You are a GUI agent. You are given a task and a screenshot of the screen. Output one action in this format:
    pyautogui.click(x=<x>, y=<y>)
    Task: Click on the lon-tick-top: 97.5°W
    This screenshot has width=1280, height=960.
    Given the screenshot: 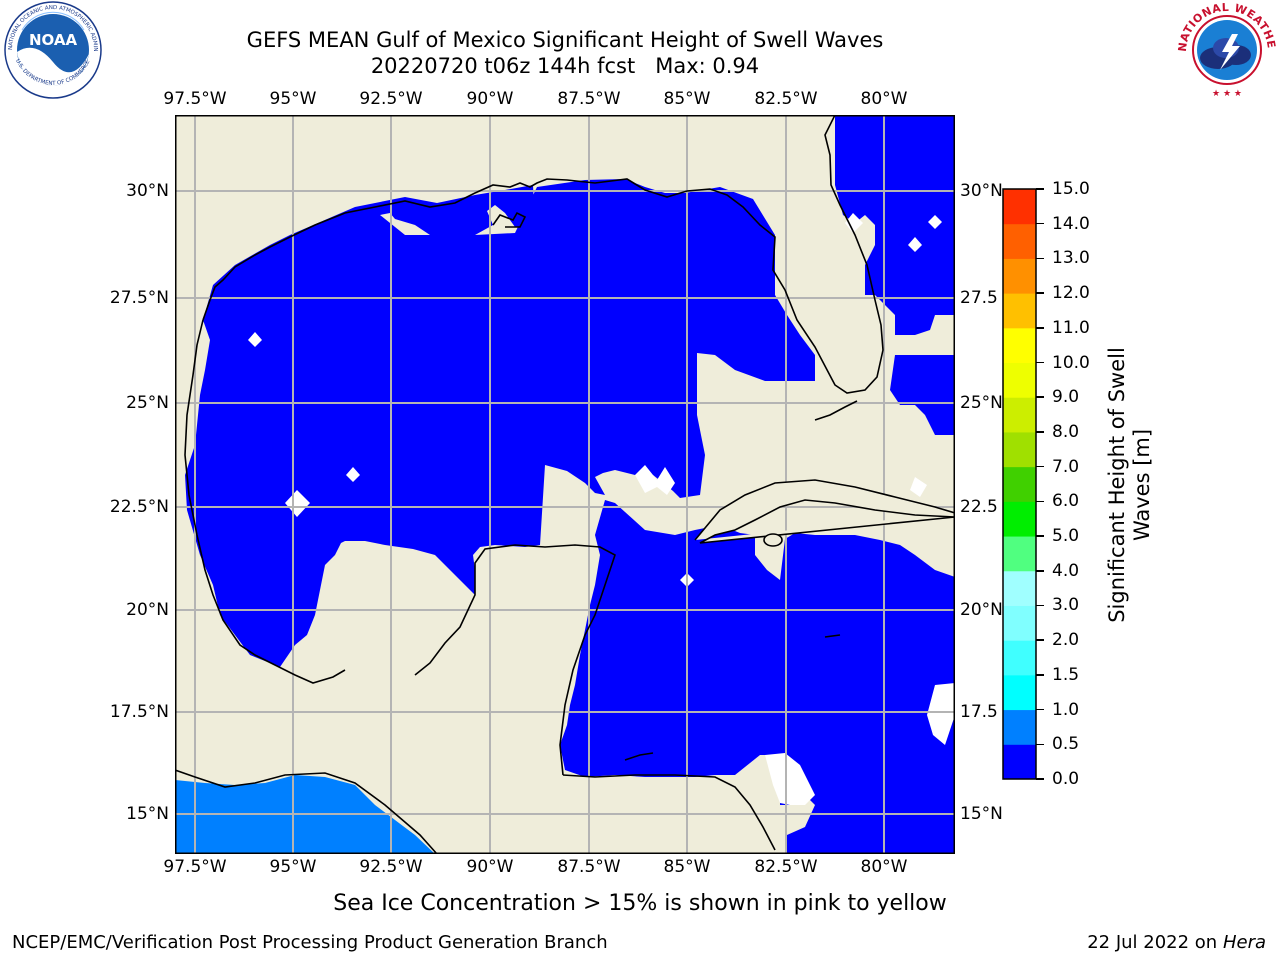 What is the action you would take?
    pyautogui.click(x=195, y=99)
    